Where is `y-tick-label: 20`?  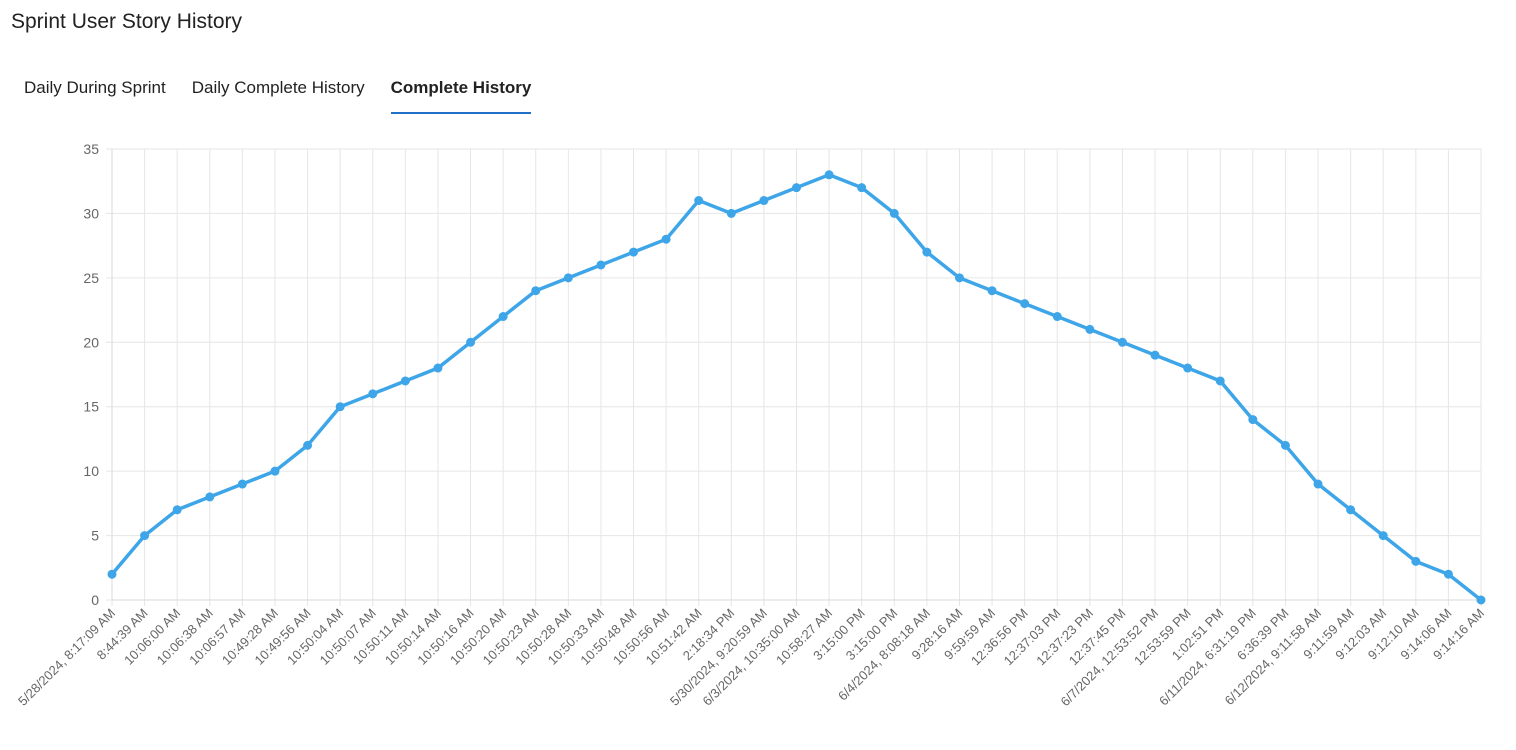
y-tick-label: 20 is located at coordinates (91, 342).